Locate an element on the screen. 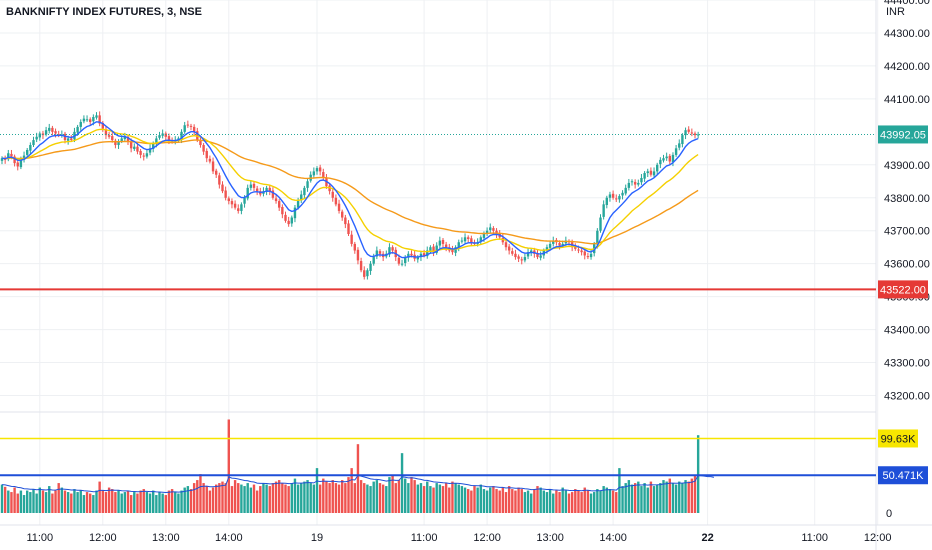 The width and height of the screenshot is (932, 550). y-tick-label: 43400.00 is located at coordinates (907, 331).